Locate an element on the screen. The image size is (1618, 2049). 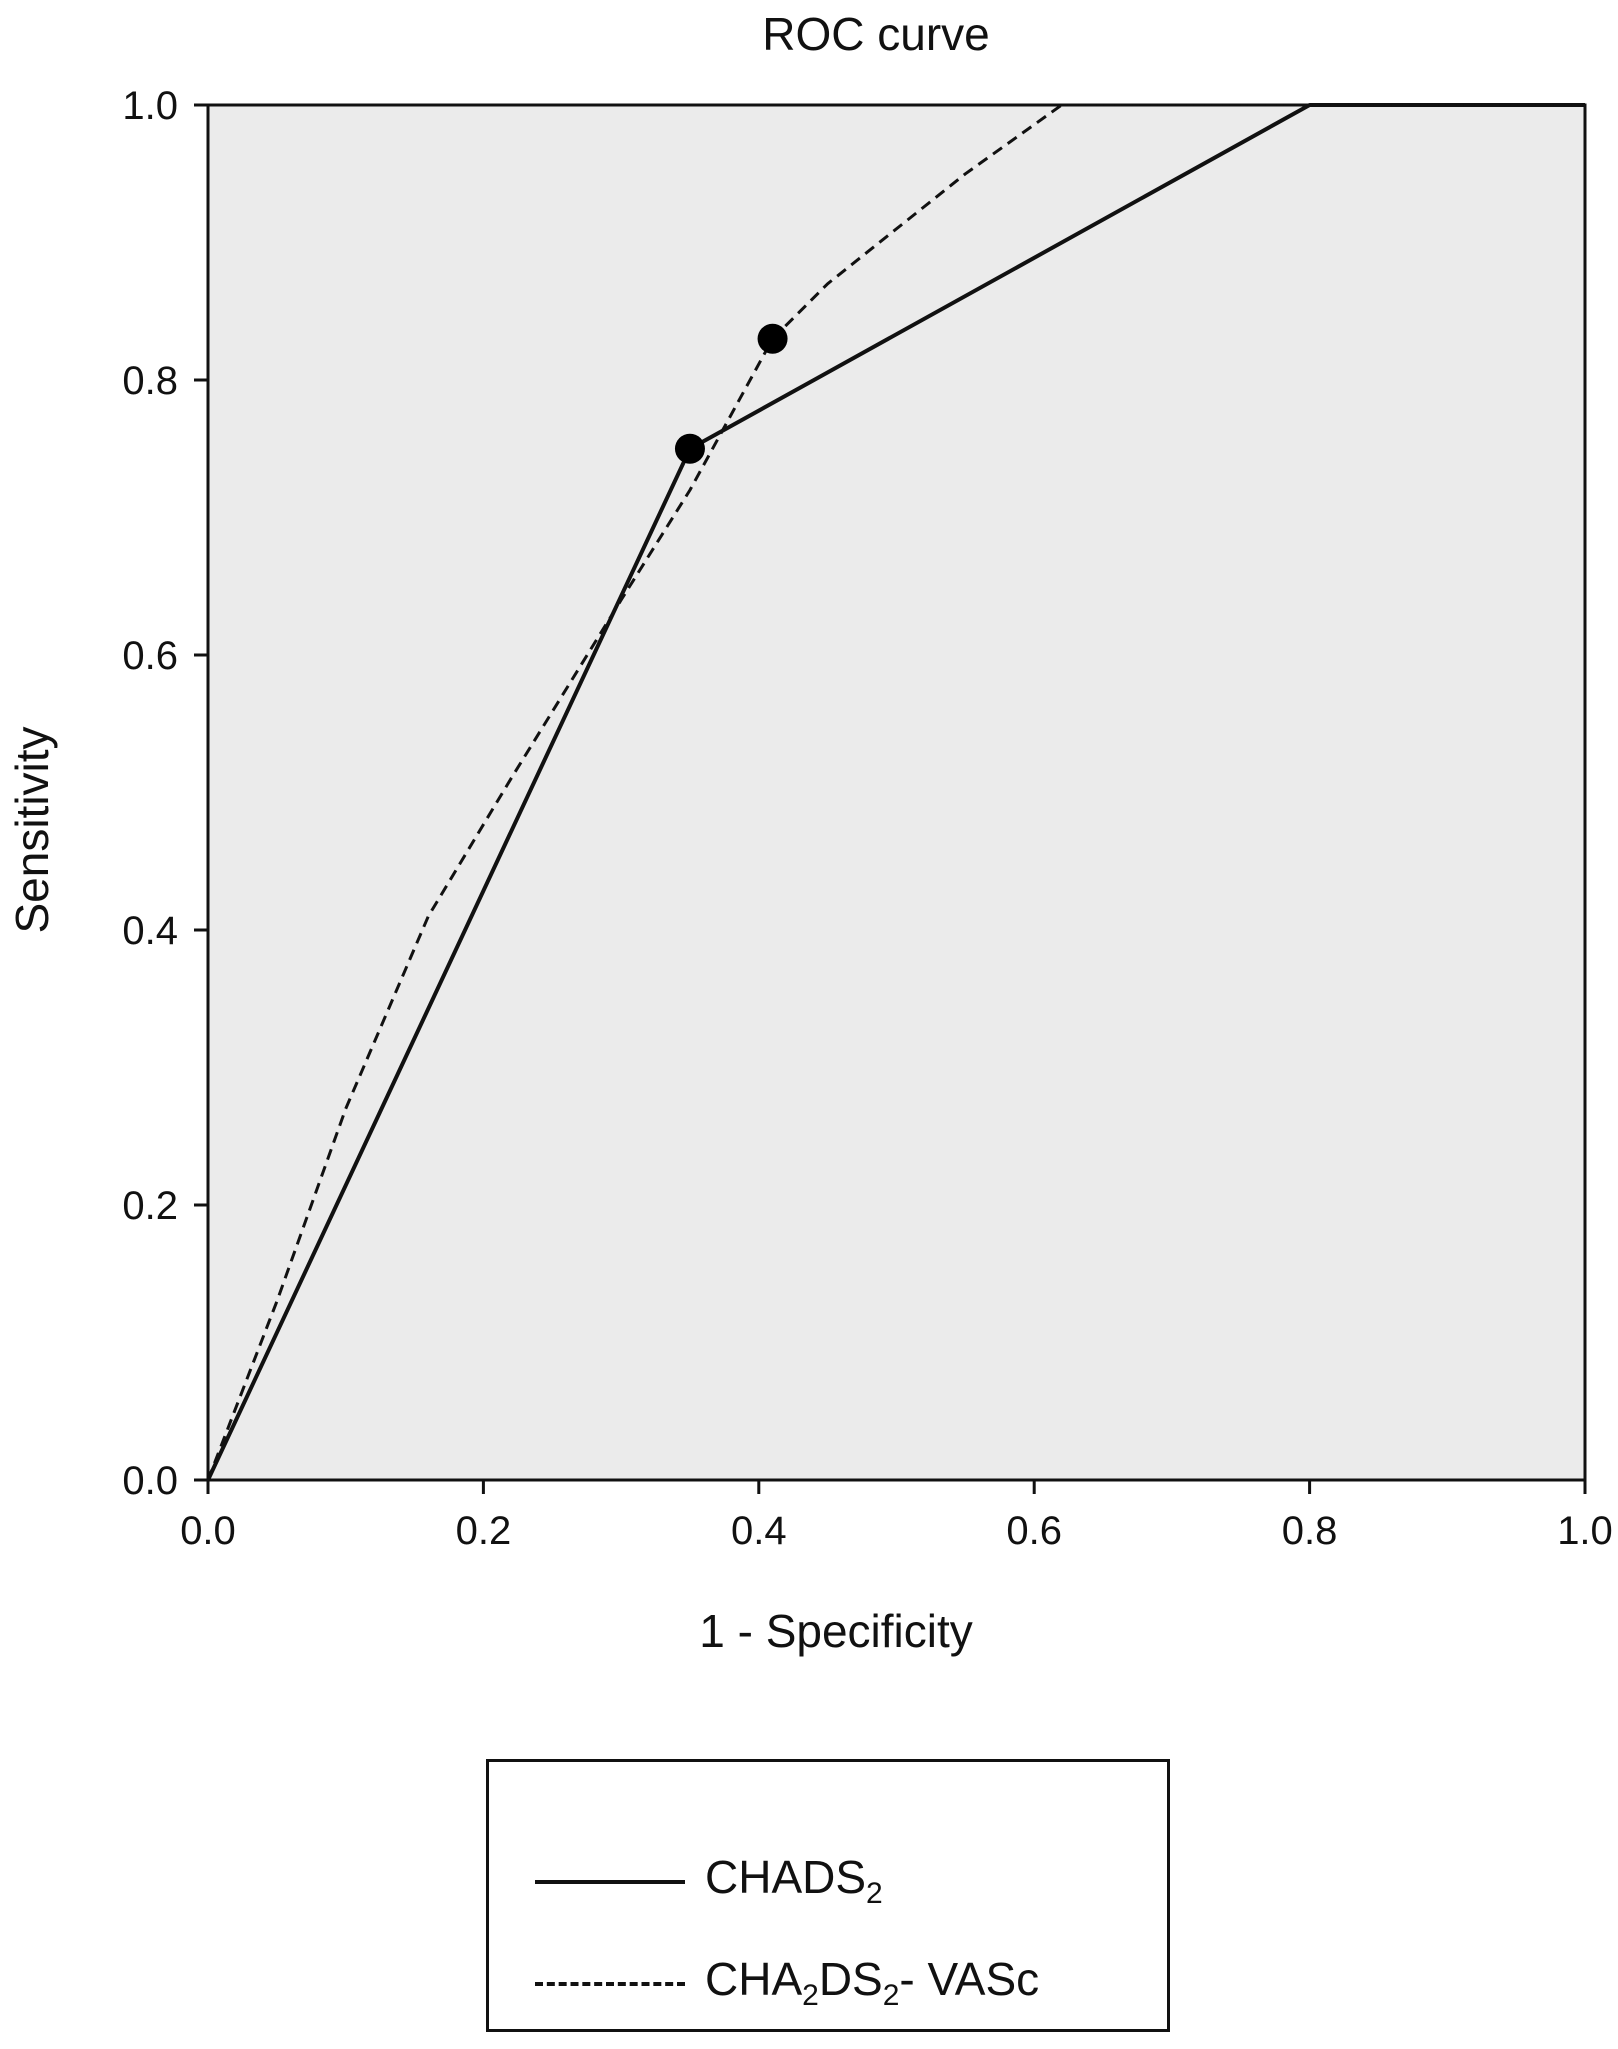
legend-label-cha2ds2-vasc: CHA2DS2- VASc is located at coordinates (872, 1982).